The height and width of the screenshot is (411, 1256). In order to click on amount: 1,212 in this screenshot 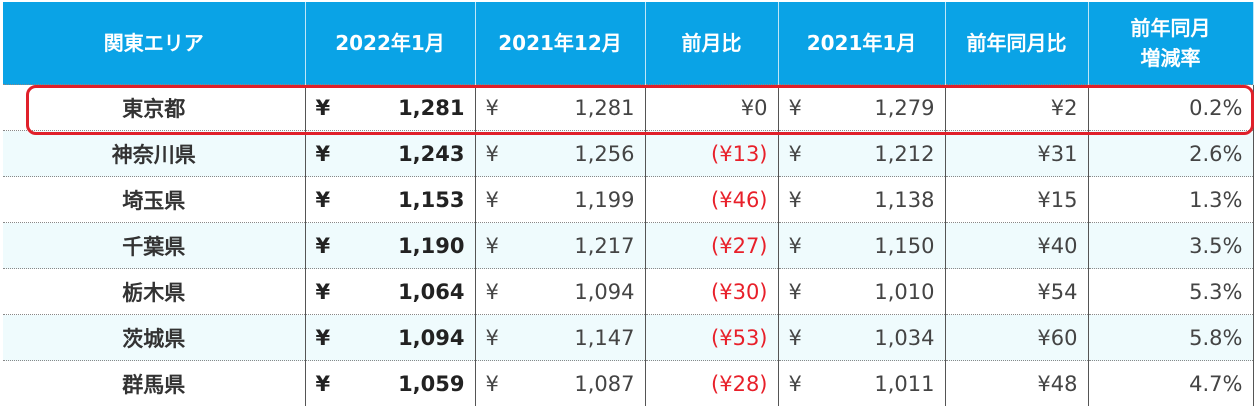, I will do `click(904, 153)`.